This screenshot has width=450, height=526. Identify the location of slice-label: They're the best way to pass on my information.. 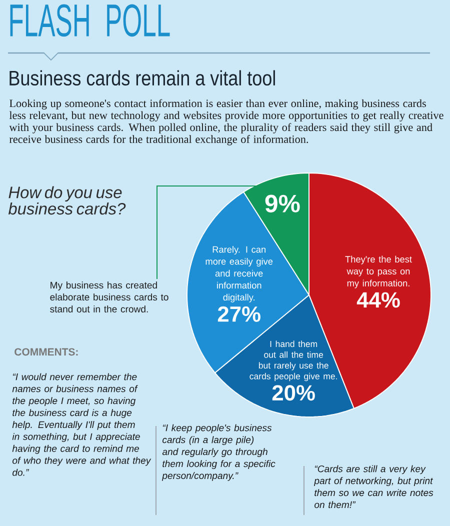
(378, 272).